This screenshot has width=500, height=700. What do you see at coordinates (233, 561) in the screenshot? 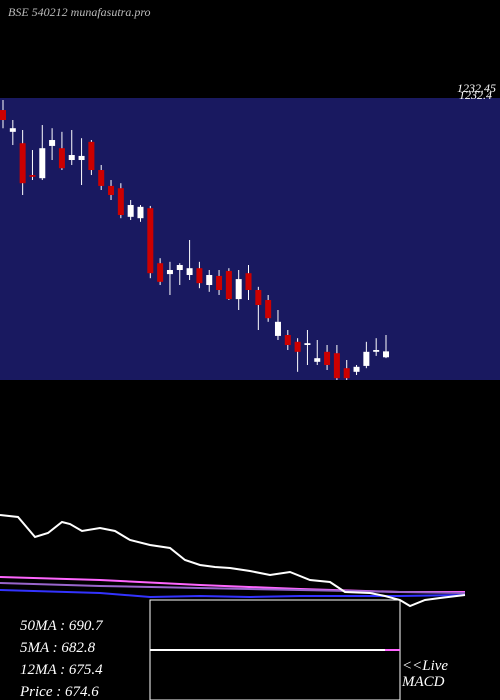
I see `moving-averages` at bounding box center [233, 561].